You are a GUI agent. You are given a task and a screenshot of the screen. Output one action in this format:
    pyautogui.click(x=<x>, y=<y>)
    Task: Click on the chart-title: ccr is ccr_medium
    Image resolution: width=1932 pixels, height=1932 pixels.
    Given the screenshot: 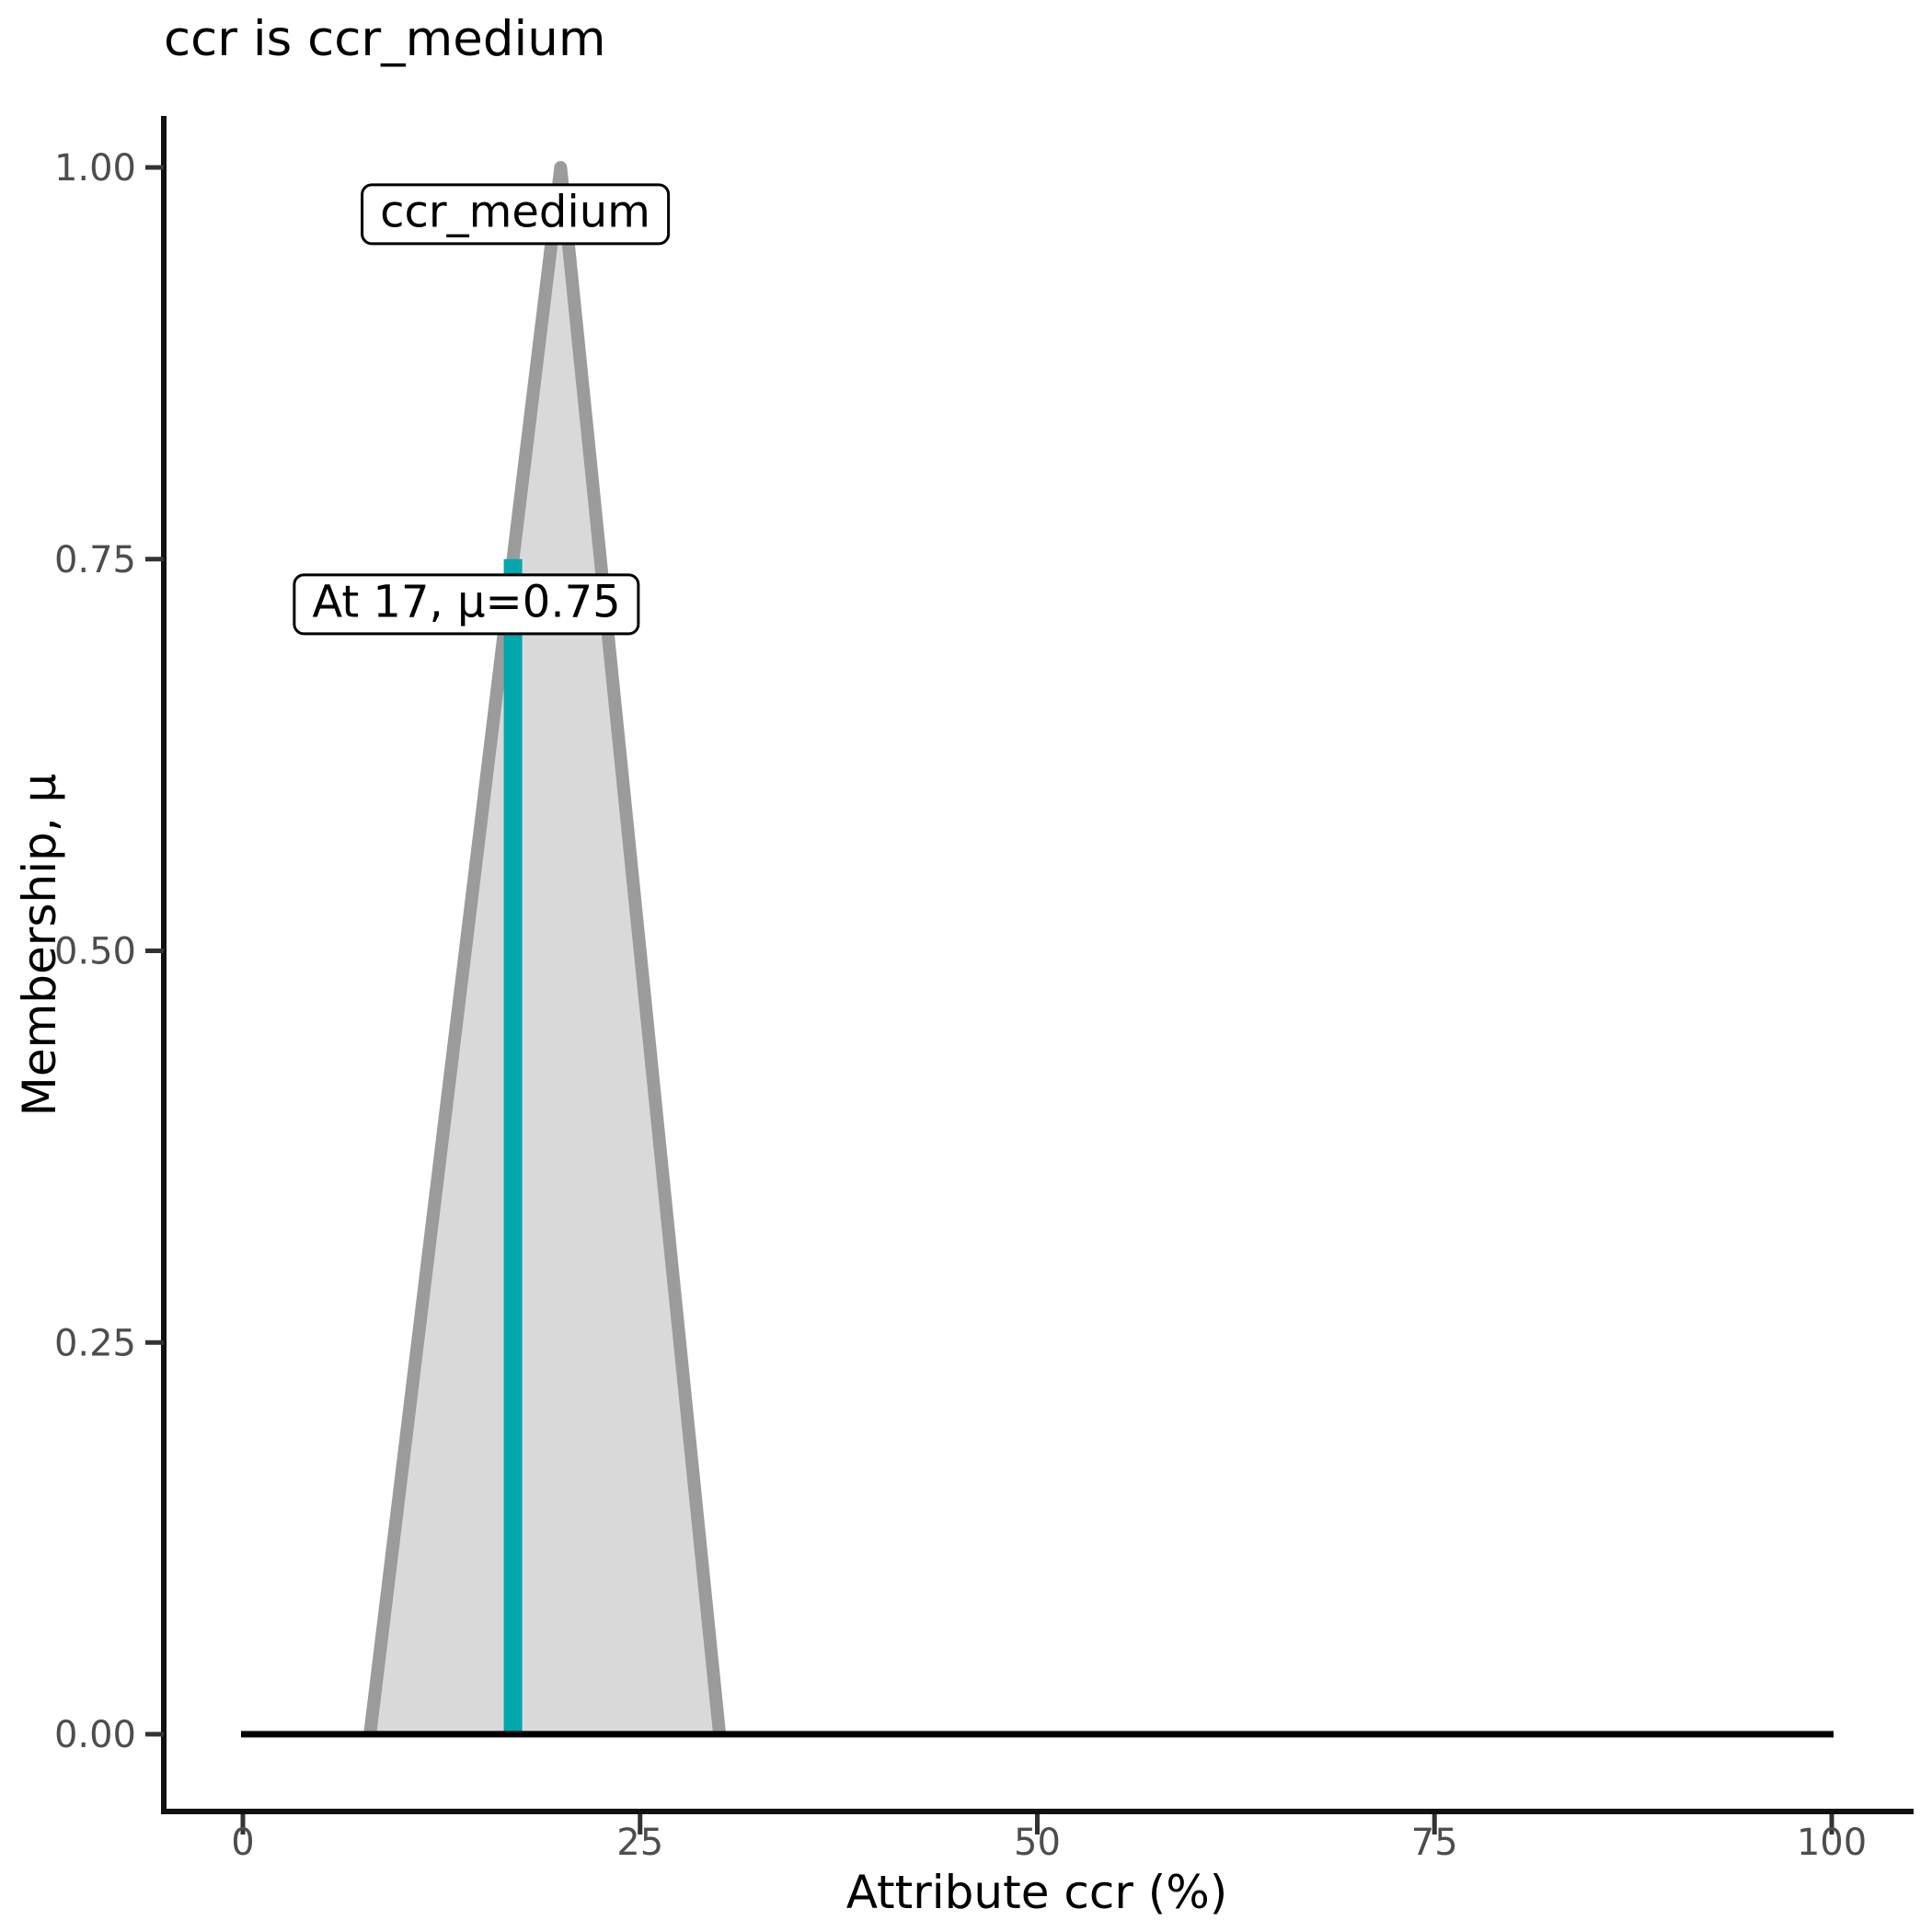 What is the action you would take?
    pyautogui.click(x=385, y=39)
    